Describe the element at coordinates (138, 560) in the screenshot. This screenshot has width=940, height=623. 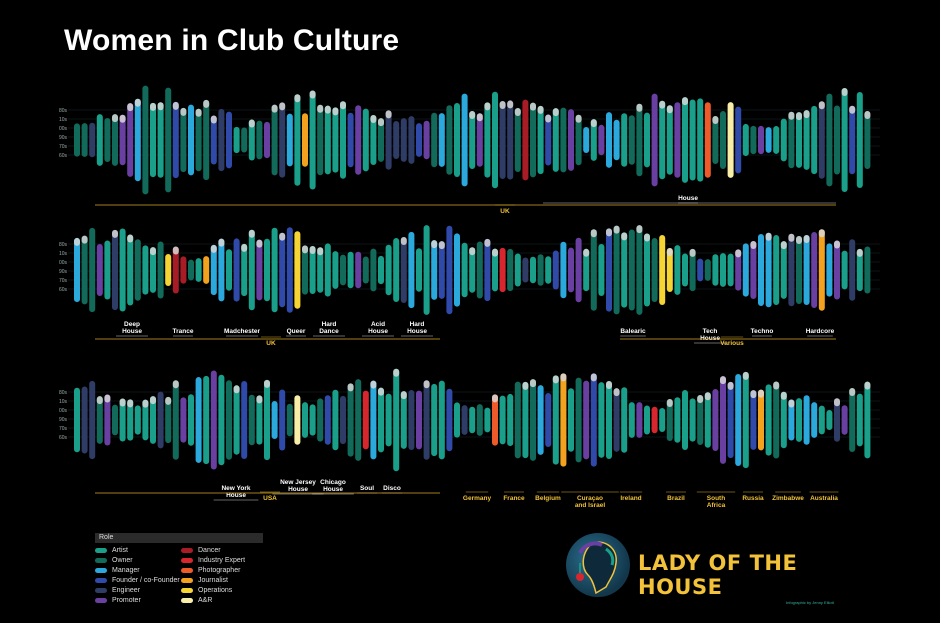
I see `legend-item: Owner` at that location.